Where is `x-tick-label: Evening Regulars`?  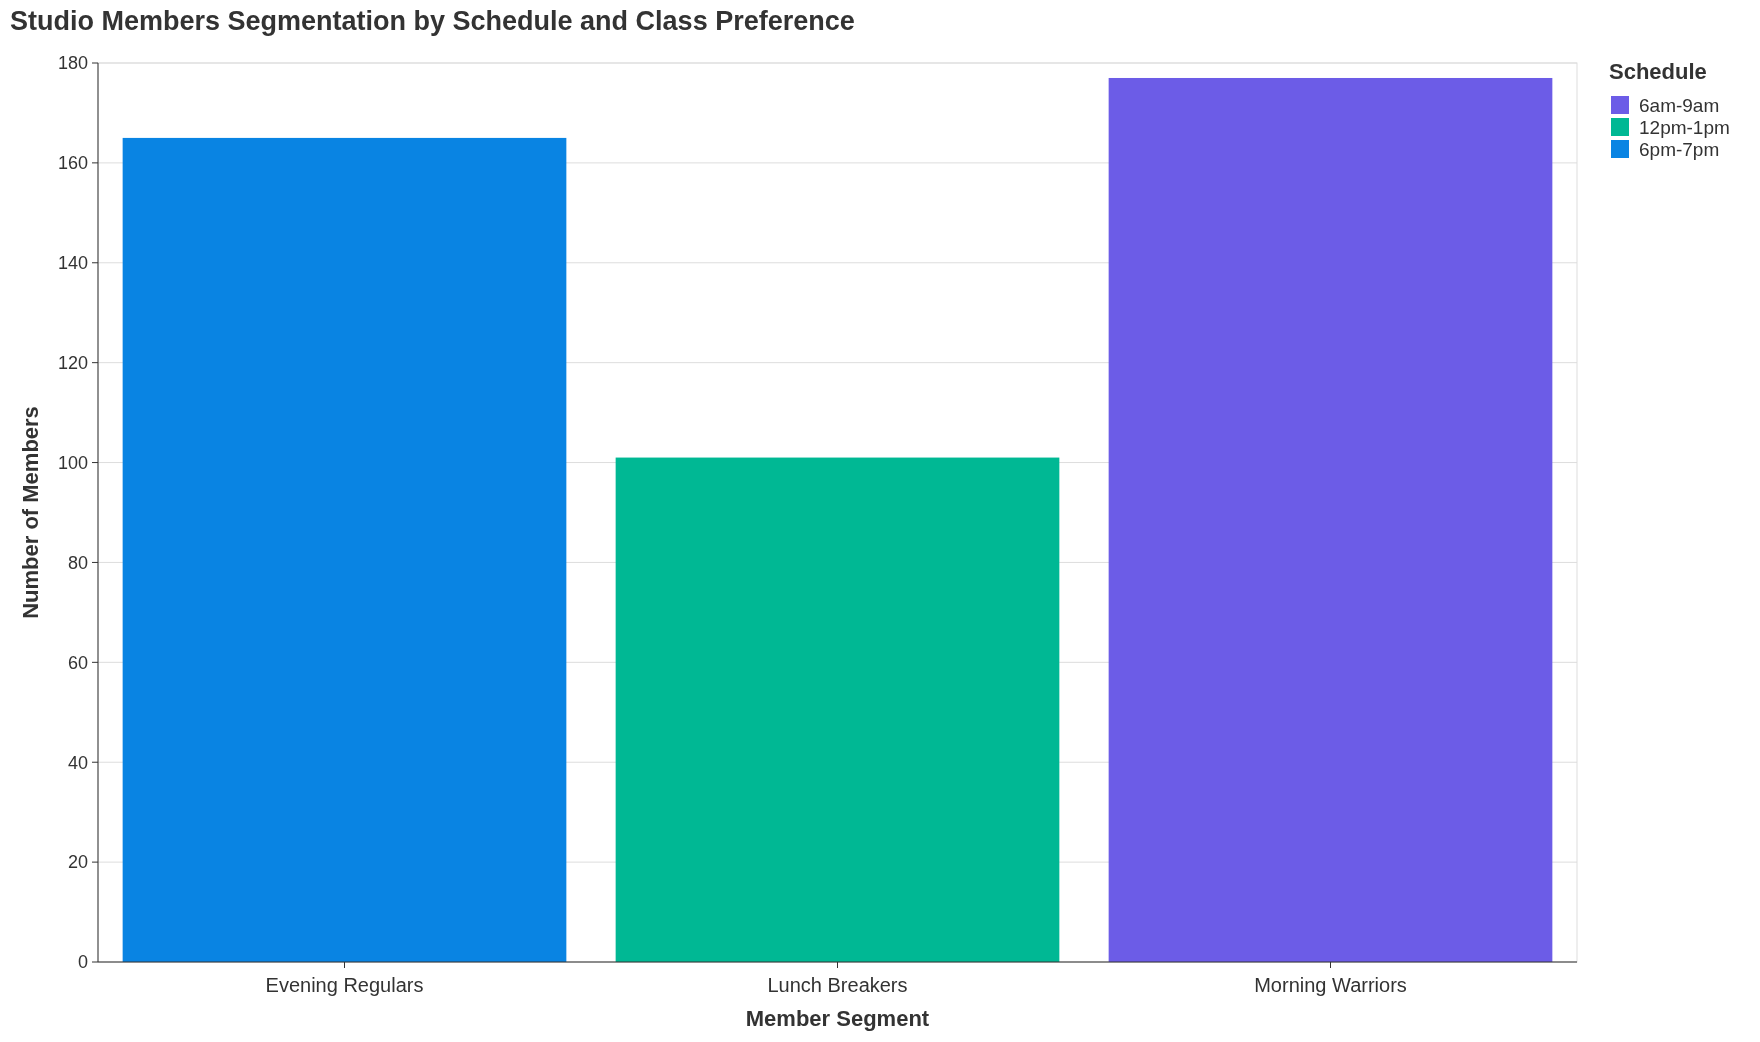 x-tick-label: Evening Regulars is located at coordinates (344, 985).